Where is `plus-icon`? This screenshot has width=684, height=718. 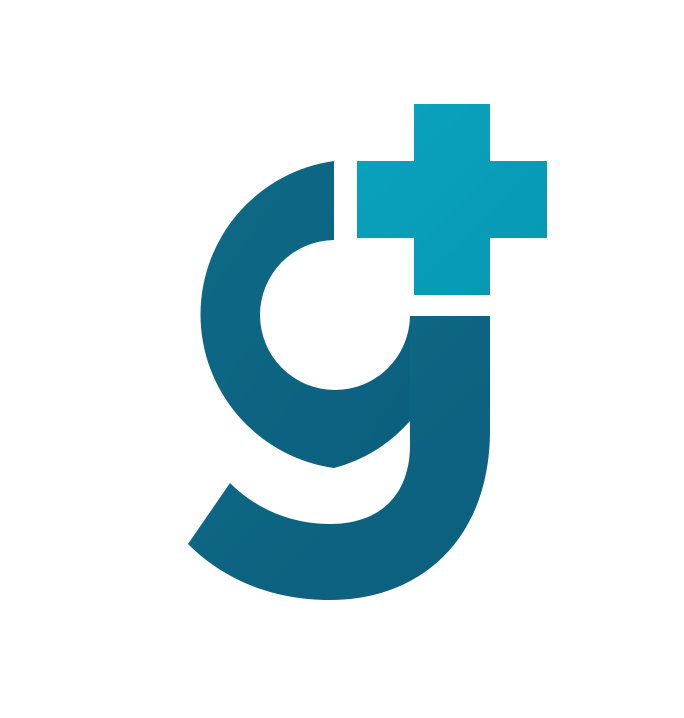 plus-icon is located at coordinates (452, 199).